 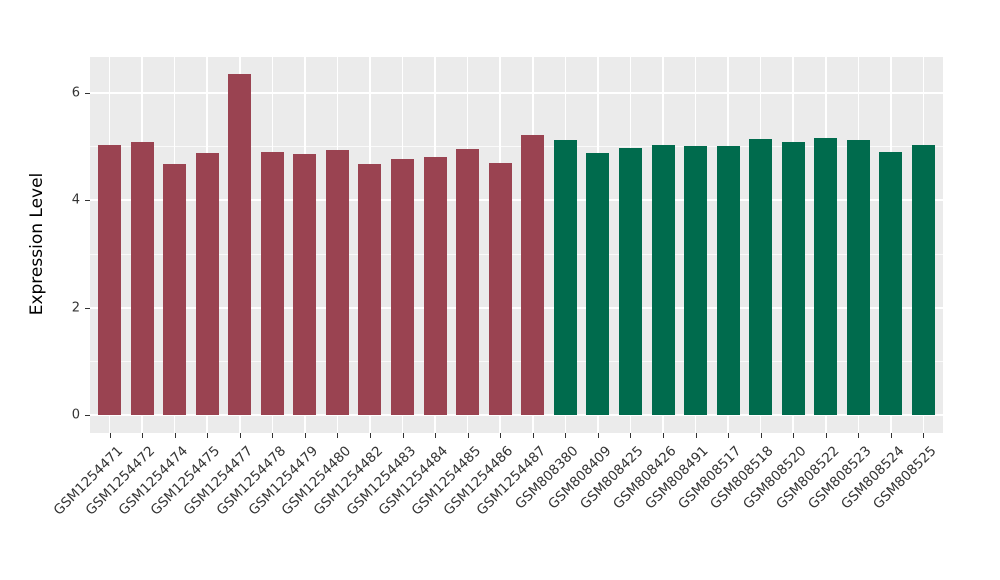 What do you see at coordinates (729, 435) in the screenshot?
I see `x-tick-mark-GSM808517` at bounding box center [729, 435].